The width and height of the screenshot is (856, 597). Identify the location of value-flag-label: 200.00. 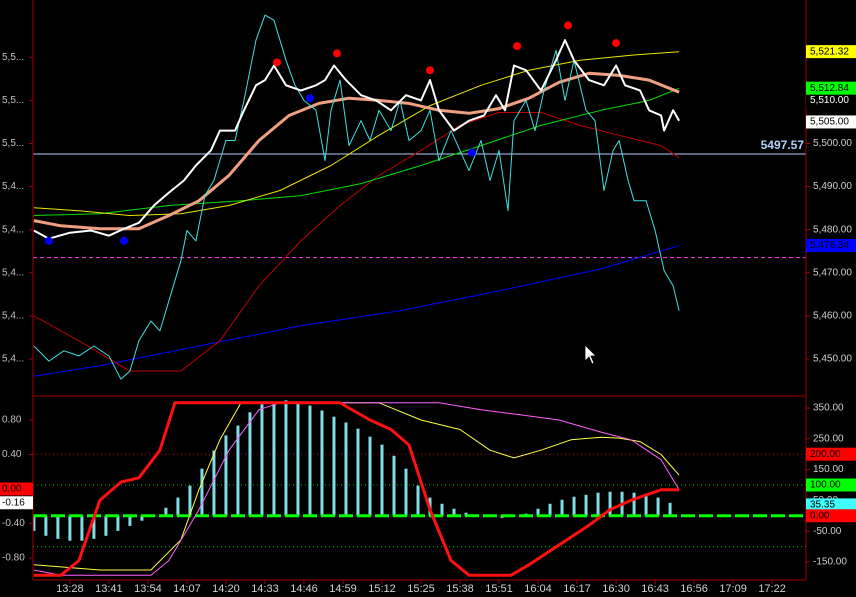
(825, 454).